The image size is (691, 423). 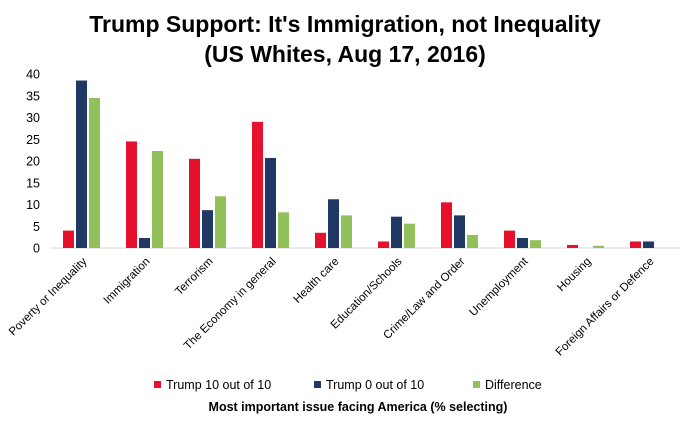 I want to click on y-tick-label: 30, so click(x=33, y=118).